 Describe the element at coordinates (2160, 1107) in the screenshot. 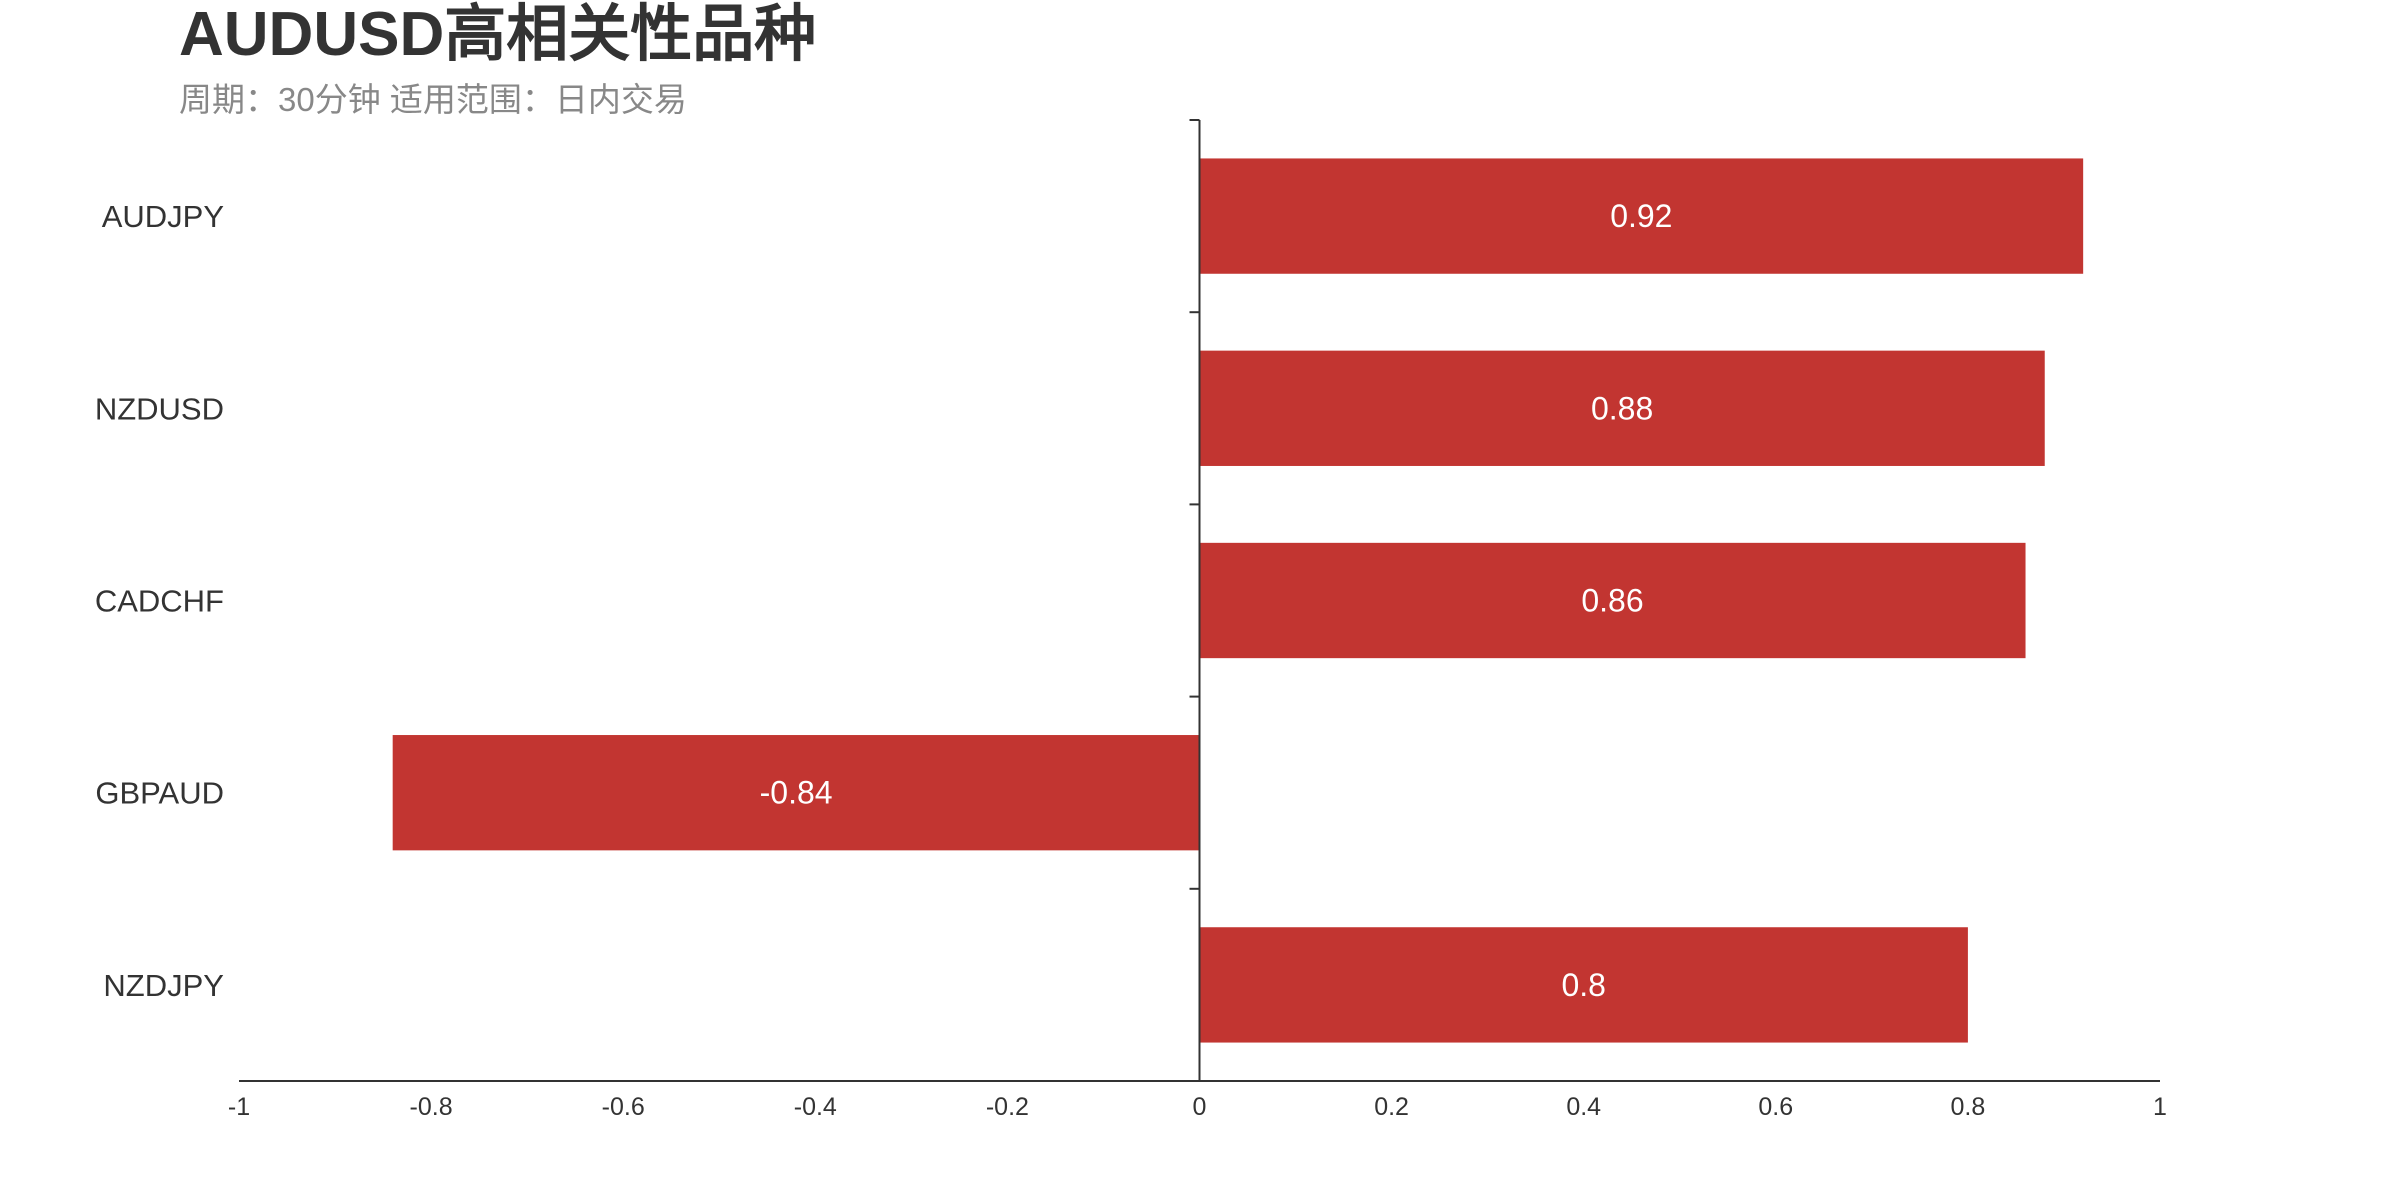

I see `x-tick-label: 1` at that location.